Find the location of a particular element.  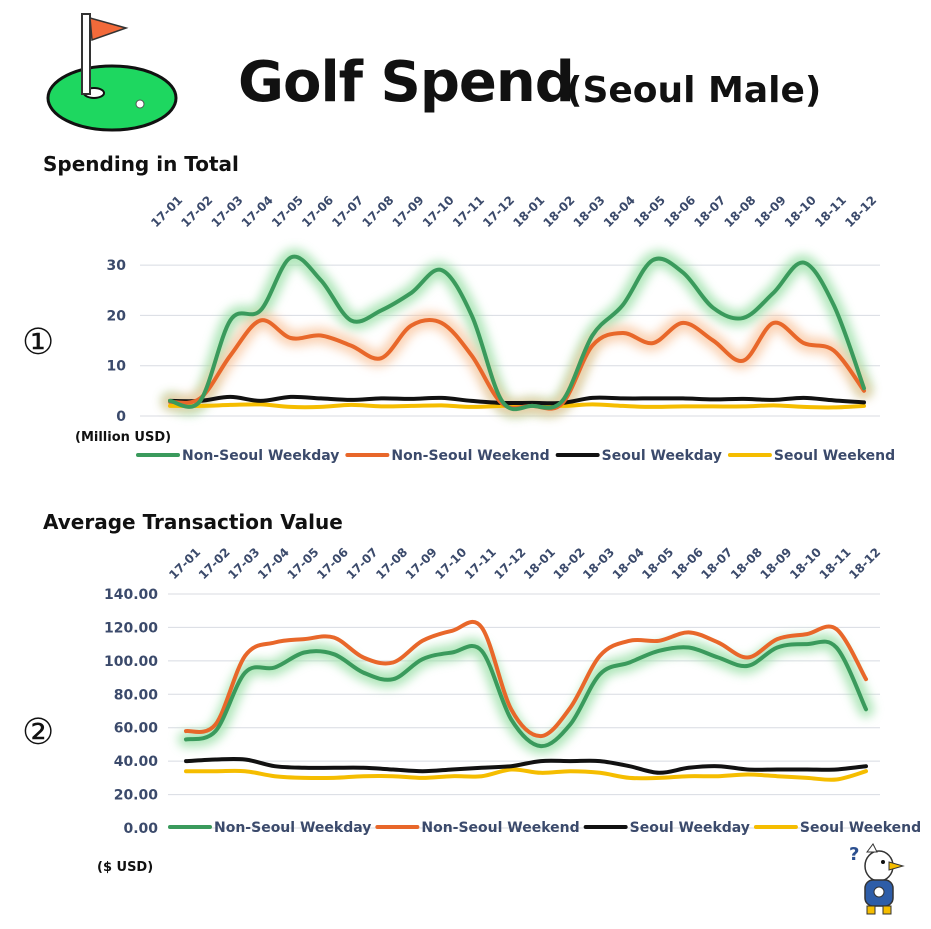

y-tick-label: 140.00 is located at coordinates (131, 595).